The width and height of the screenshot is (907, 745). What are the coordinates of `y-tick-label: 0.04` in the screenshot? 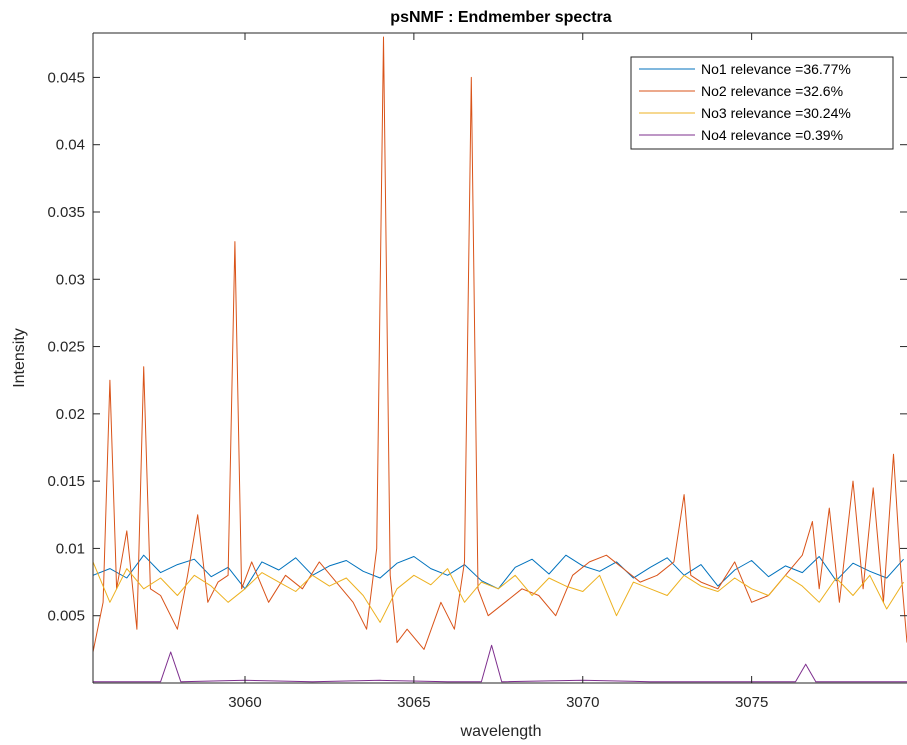 It's located at (70, 145).